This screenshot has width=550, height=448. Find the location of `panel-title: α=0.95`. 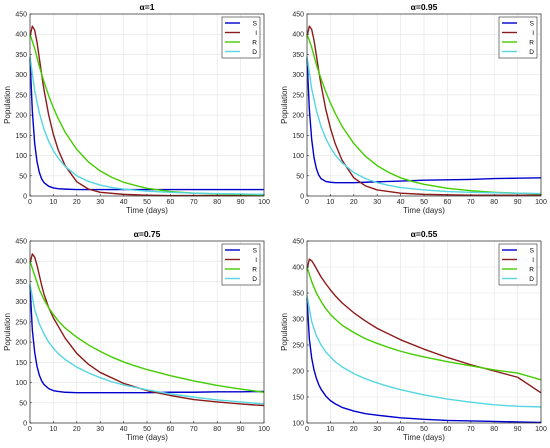

panel-title: α=0.95 is located at coordinates (424, 7).